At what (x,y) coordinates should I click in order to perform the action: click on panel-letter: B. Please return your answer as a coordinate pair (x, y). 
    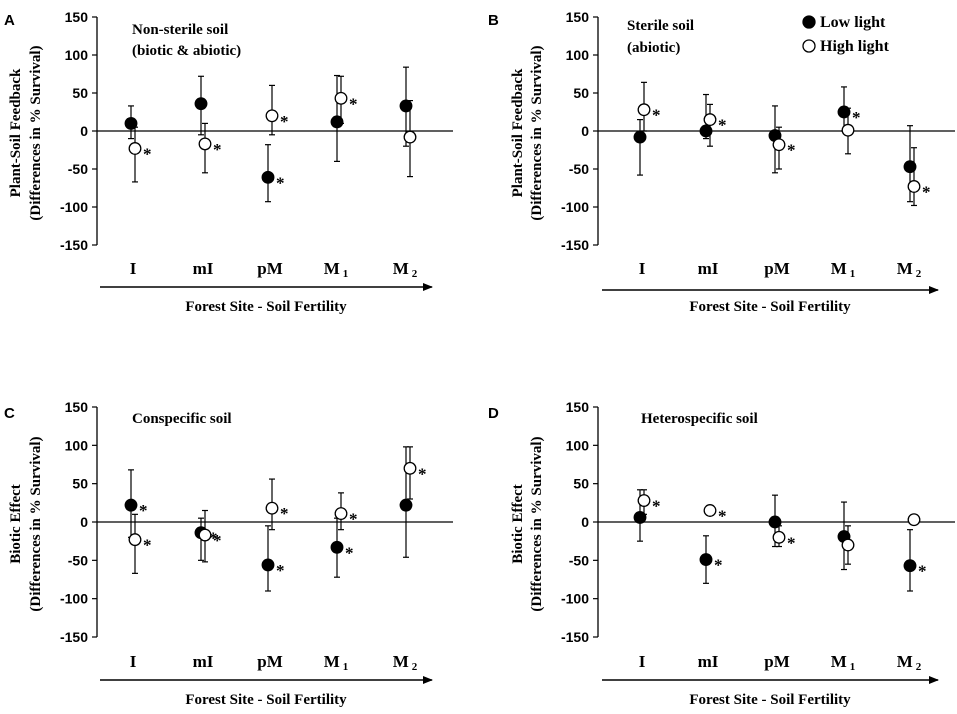
    Looking at the image, I should click on (493, 20).